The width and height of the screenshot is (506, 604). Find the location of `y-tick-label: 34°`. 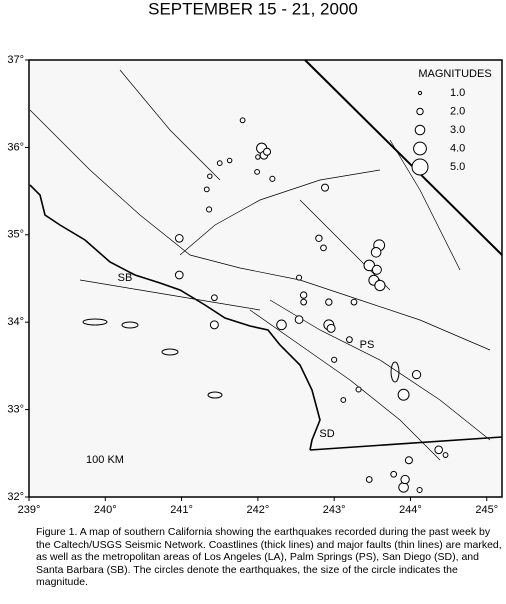

y-tick-label: 34° is located at coordinates (15, 322).